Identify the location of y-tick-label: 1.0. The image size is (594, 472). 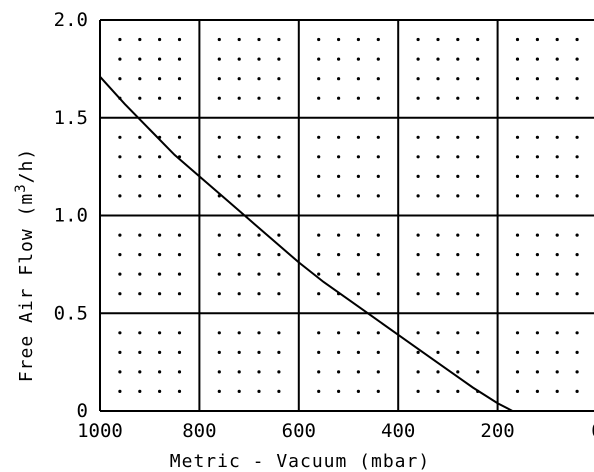
(71, 216).